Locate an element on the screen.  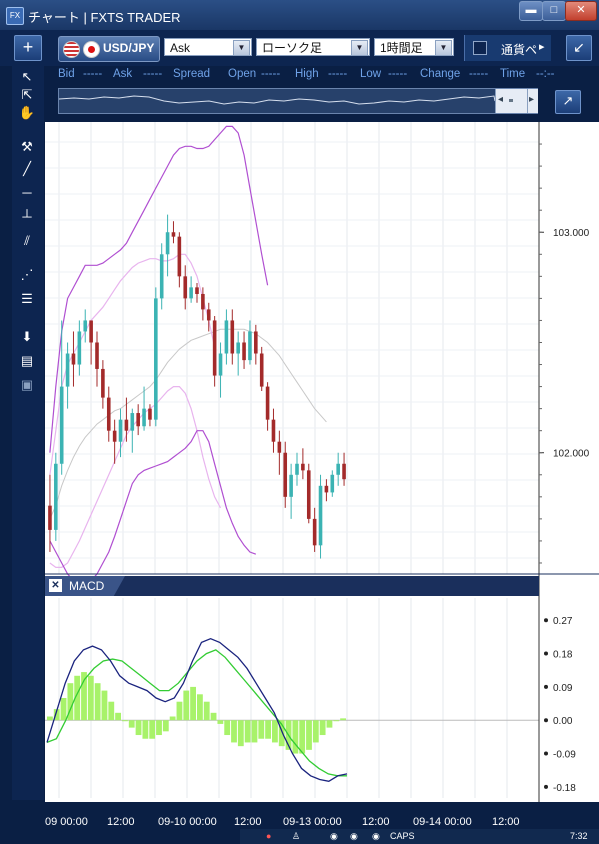
fit-chart-button: ↗ is located at coordinates (568, 102).